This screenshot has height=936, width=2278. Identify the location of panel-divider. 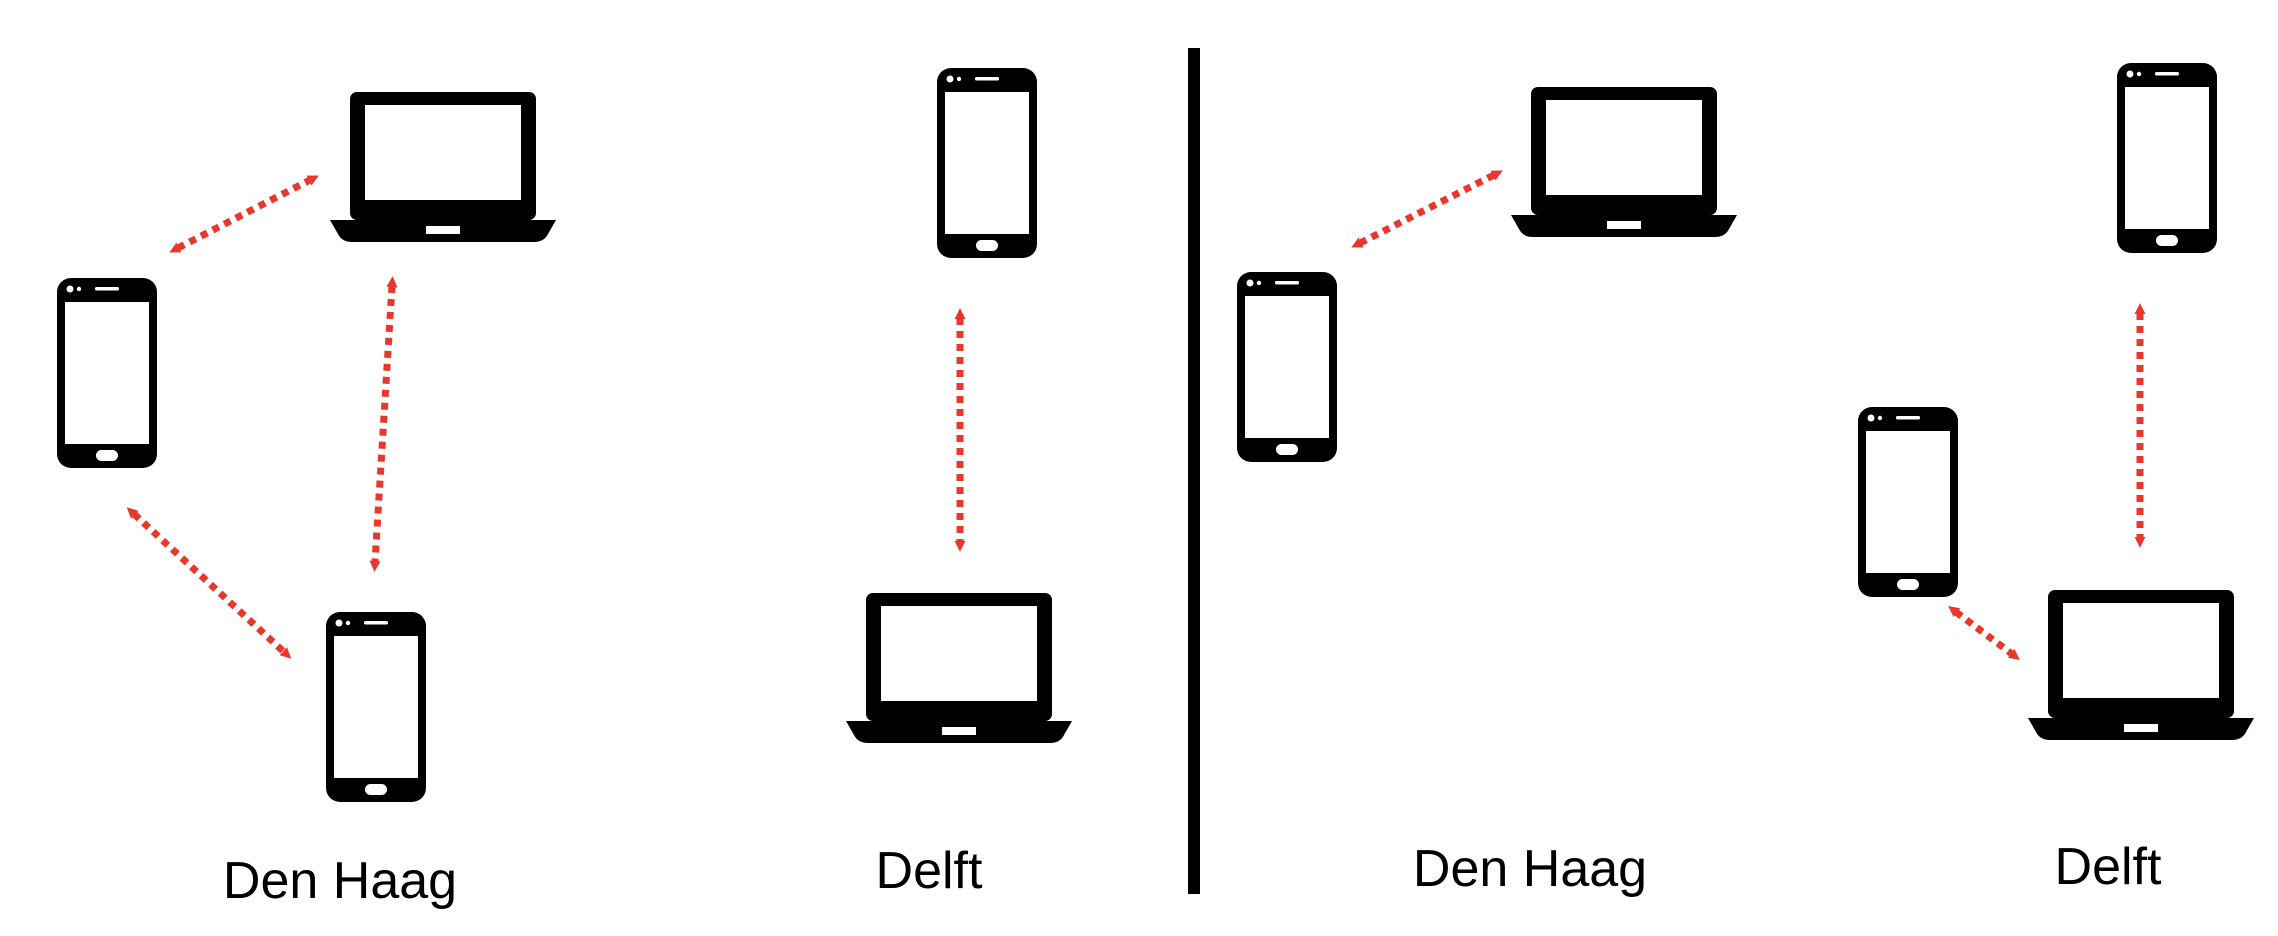
(1194, 471).